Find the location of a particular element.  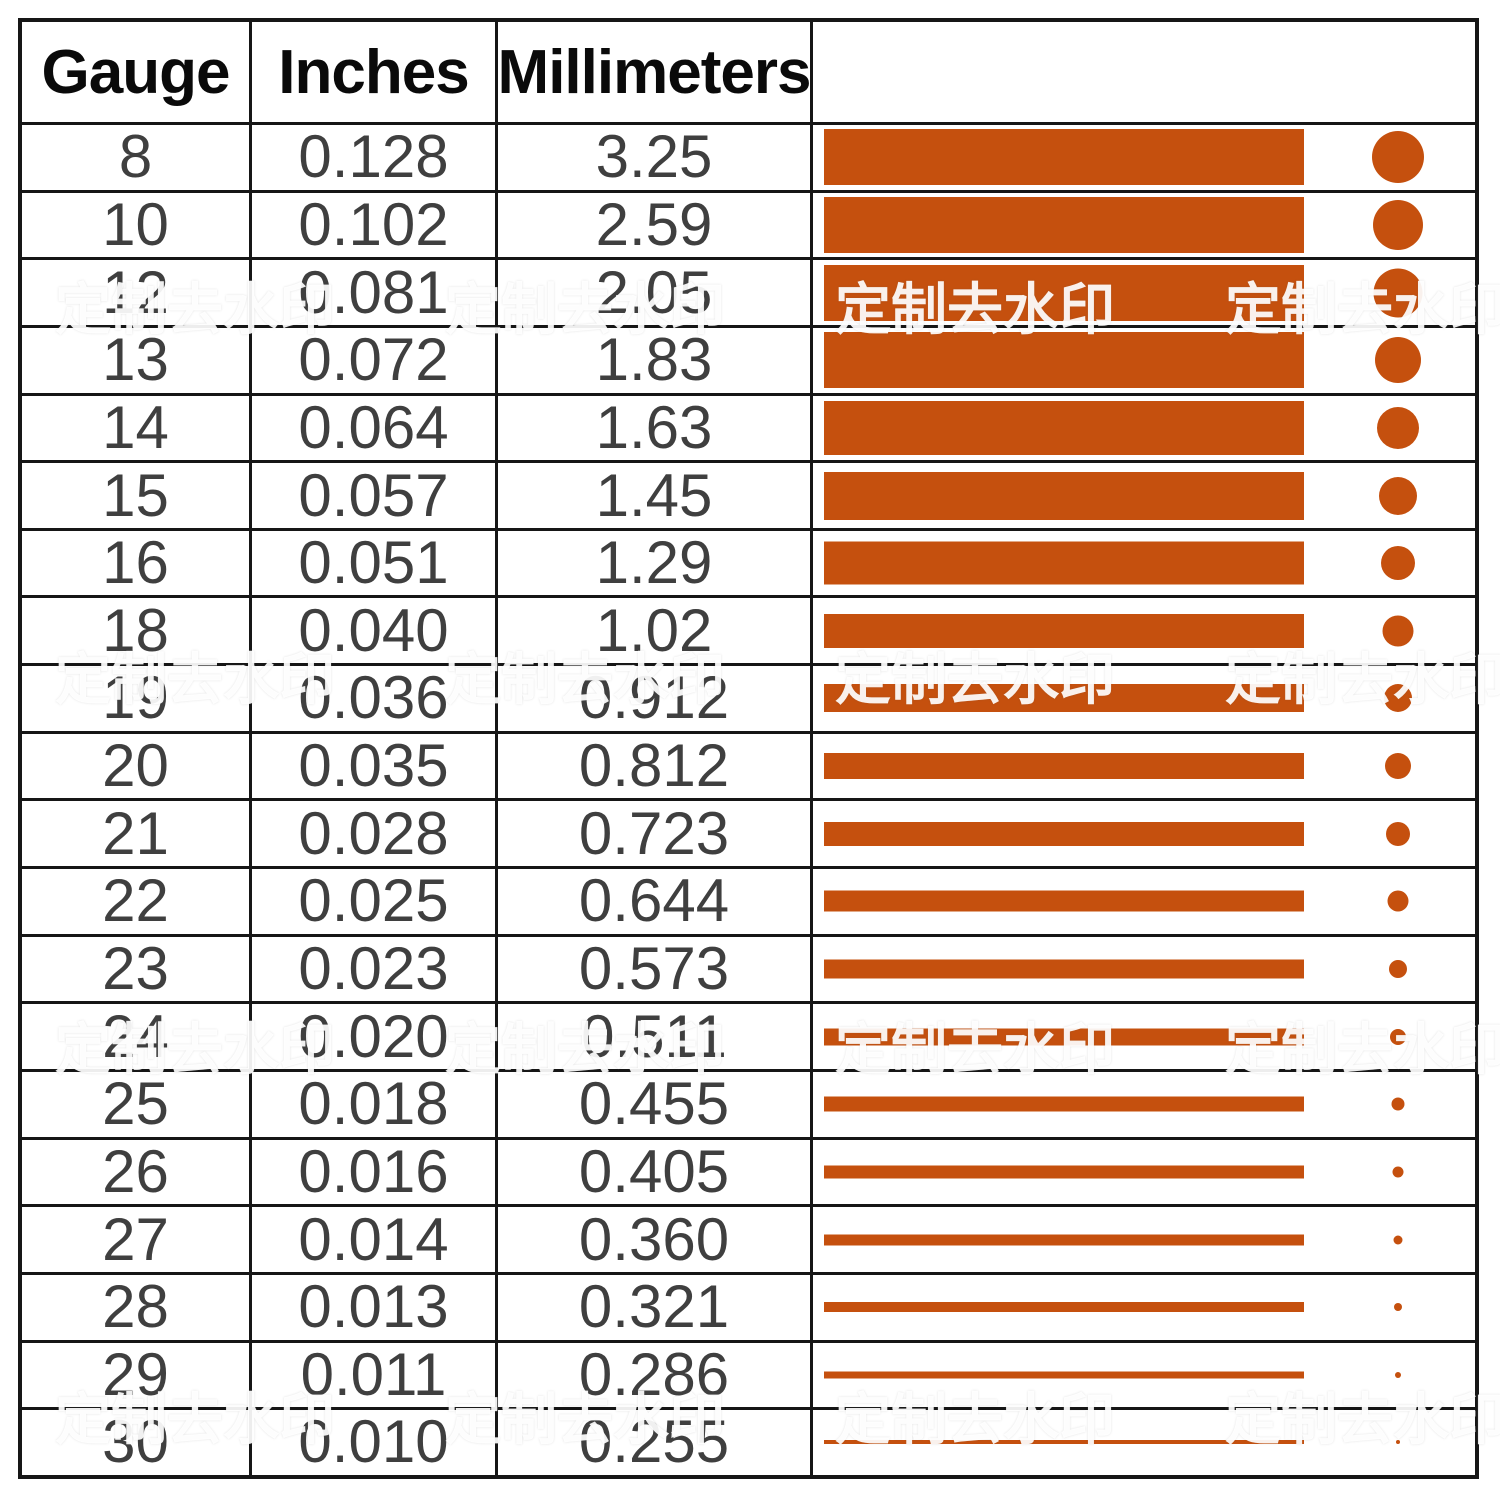

inches-cell: 0.102 is located at coordinates (375, 225).